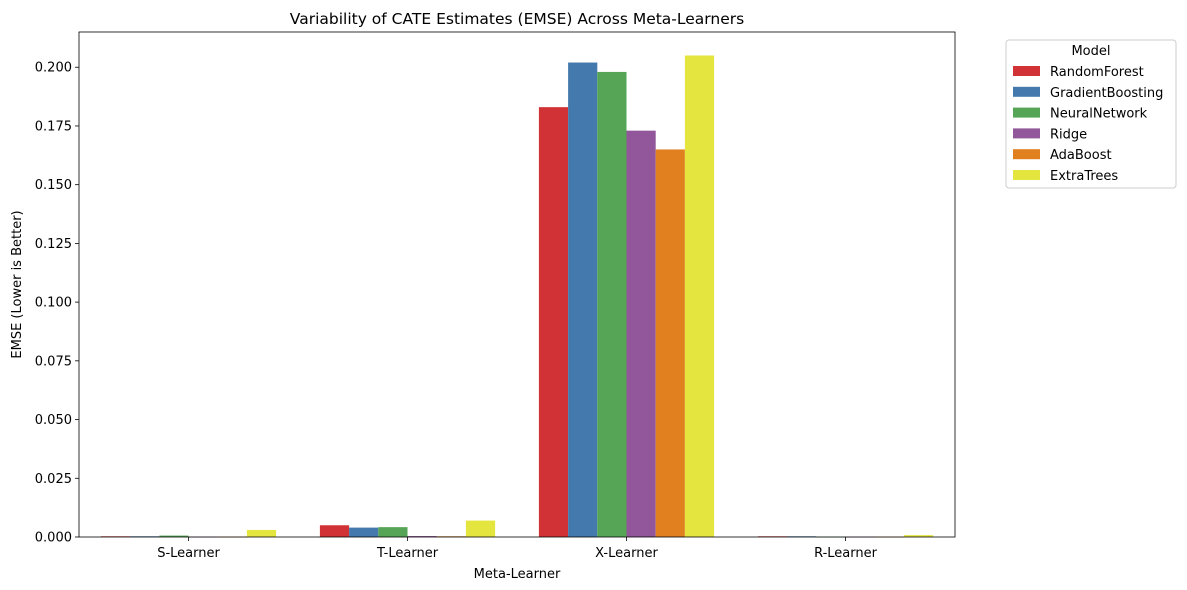  What do you see at coordinates (517, 574) in the screenshot?
I see `x-axis-title: Meta-Learner` at bounding box center [517, 574].